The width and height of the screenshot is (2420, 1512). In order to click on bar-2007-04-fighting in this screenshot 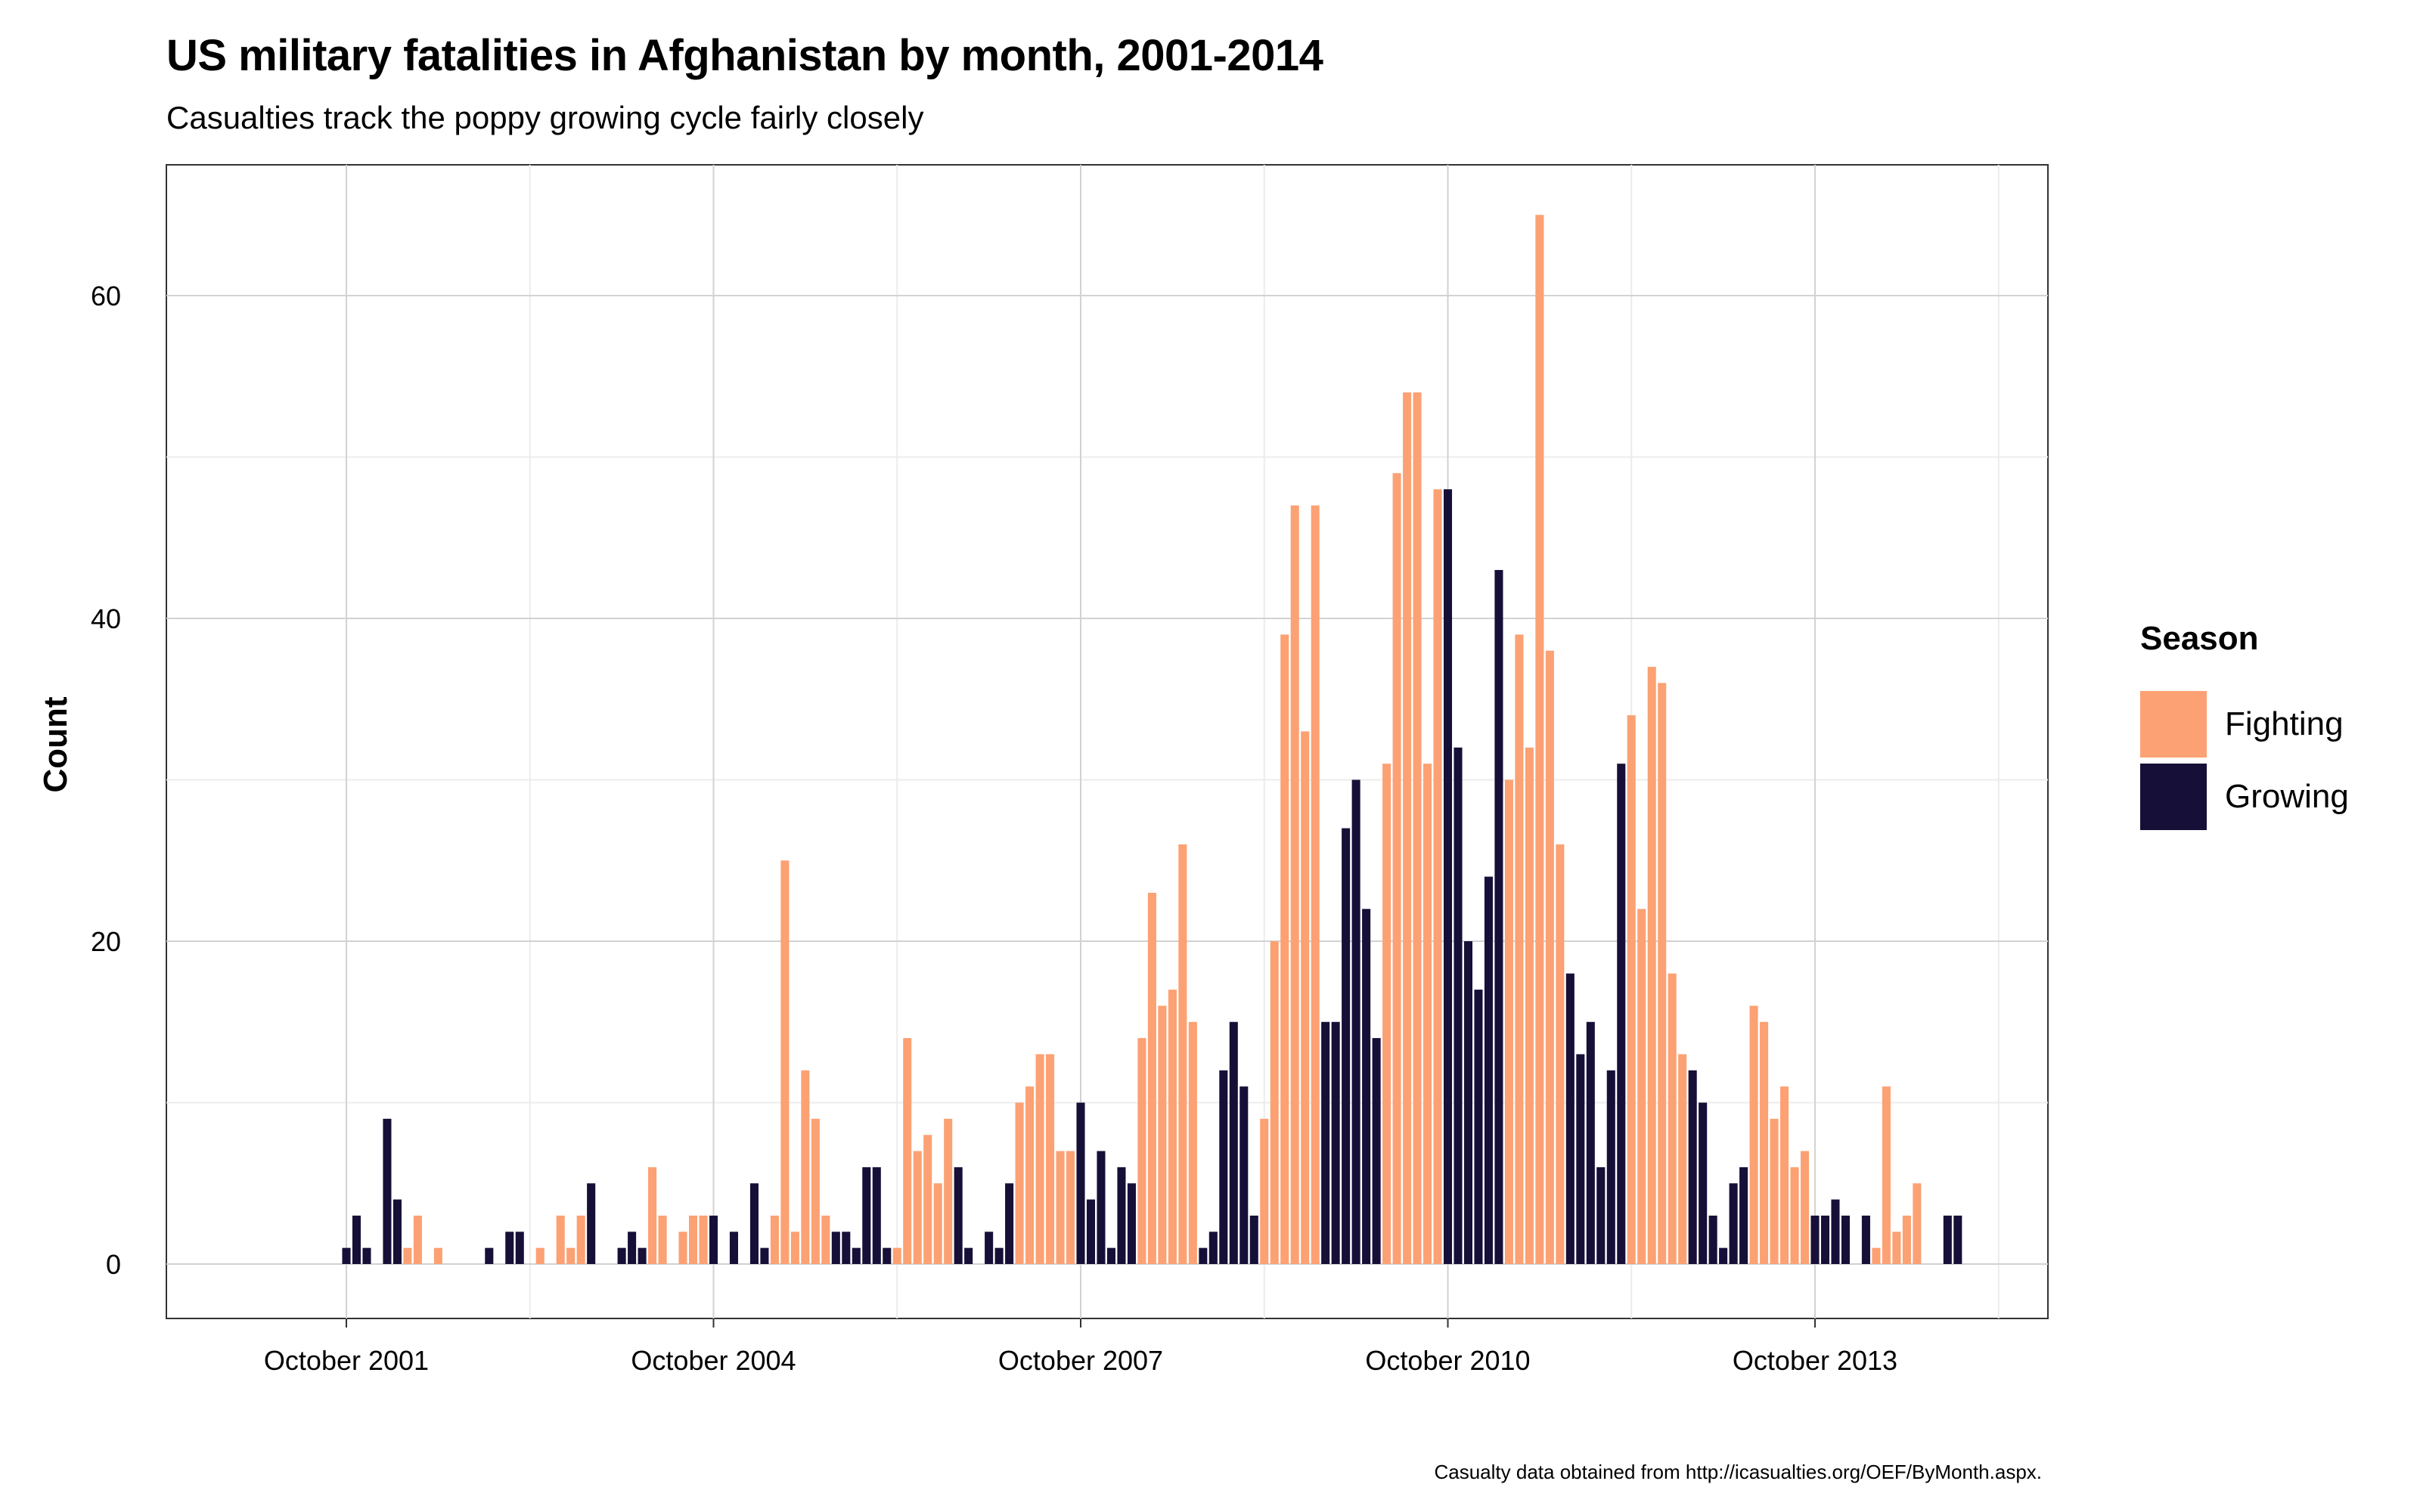, I will do `click(1019, 1183)`.